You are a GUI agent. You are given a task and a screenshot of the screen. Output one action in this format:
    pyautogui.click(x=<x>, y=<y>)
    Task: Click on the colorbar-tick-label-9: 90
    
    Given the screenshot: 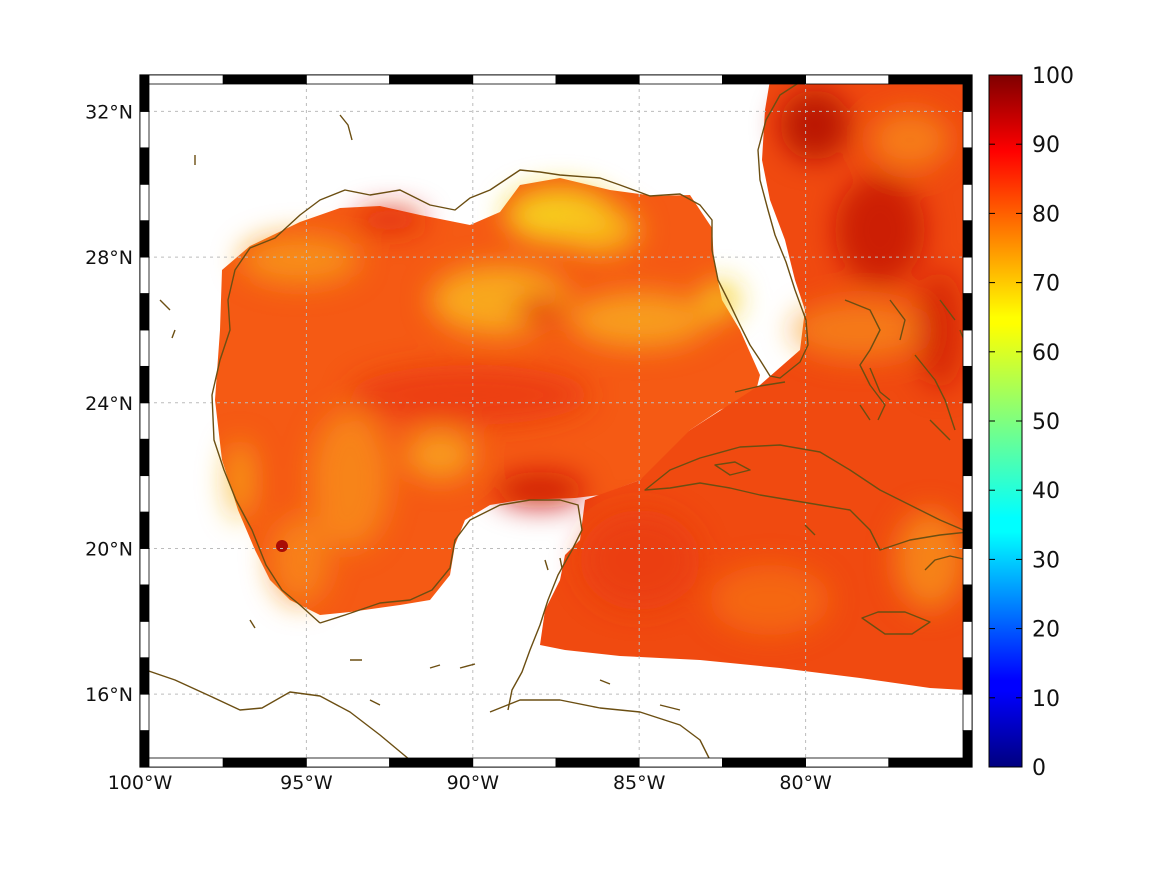 What is the action you would take?
    pyautogui.click(x=1046, y=145)
    